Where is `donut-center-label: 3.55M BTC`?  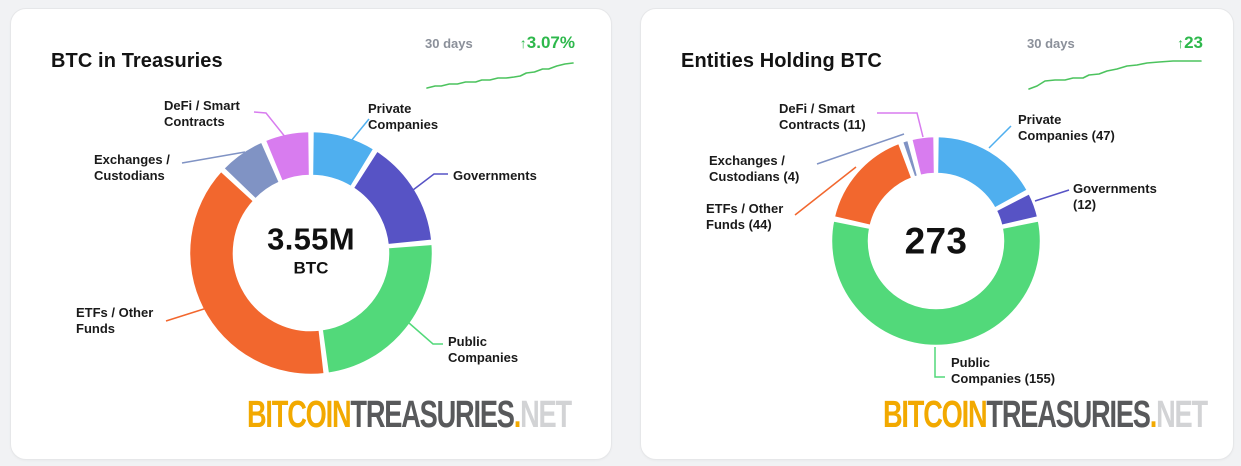
donut-center-label: 3.55M BTC is located at coordinates (311, 249).